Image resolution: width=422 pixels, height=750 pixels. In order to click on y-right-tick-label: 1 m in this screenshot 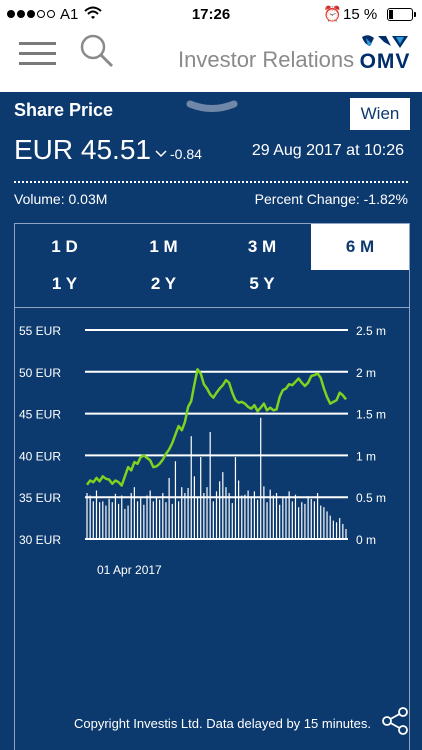, I will do `click(366, 456)`.